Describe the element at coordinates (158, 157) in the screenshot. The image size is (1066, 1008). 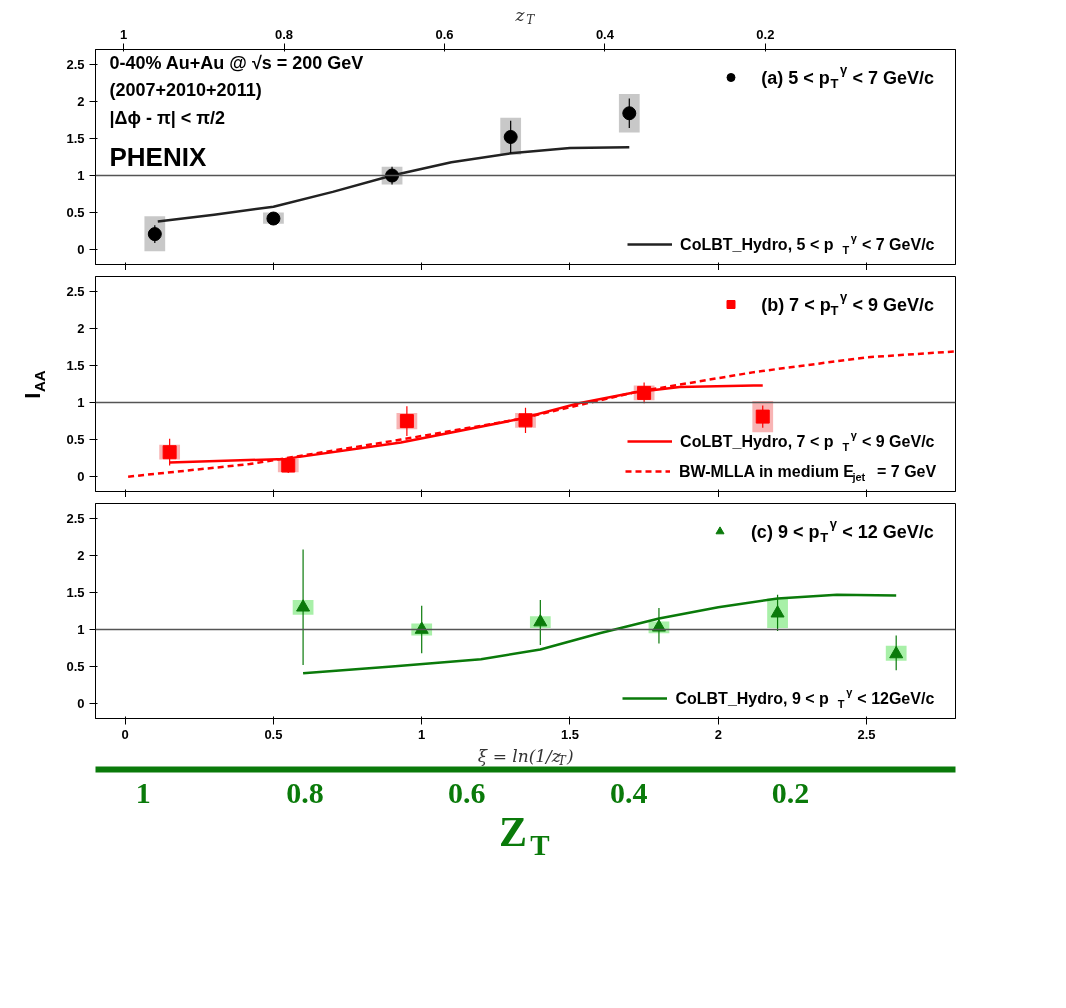
I see `annotation: PHENIX` at that location.